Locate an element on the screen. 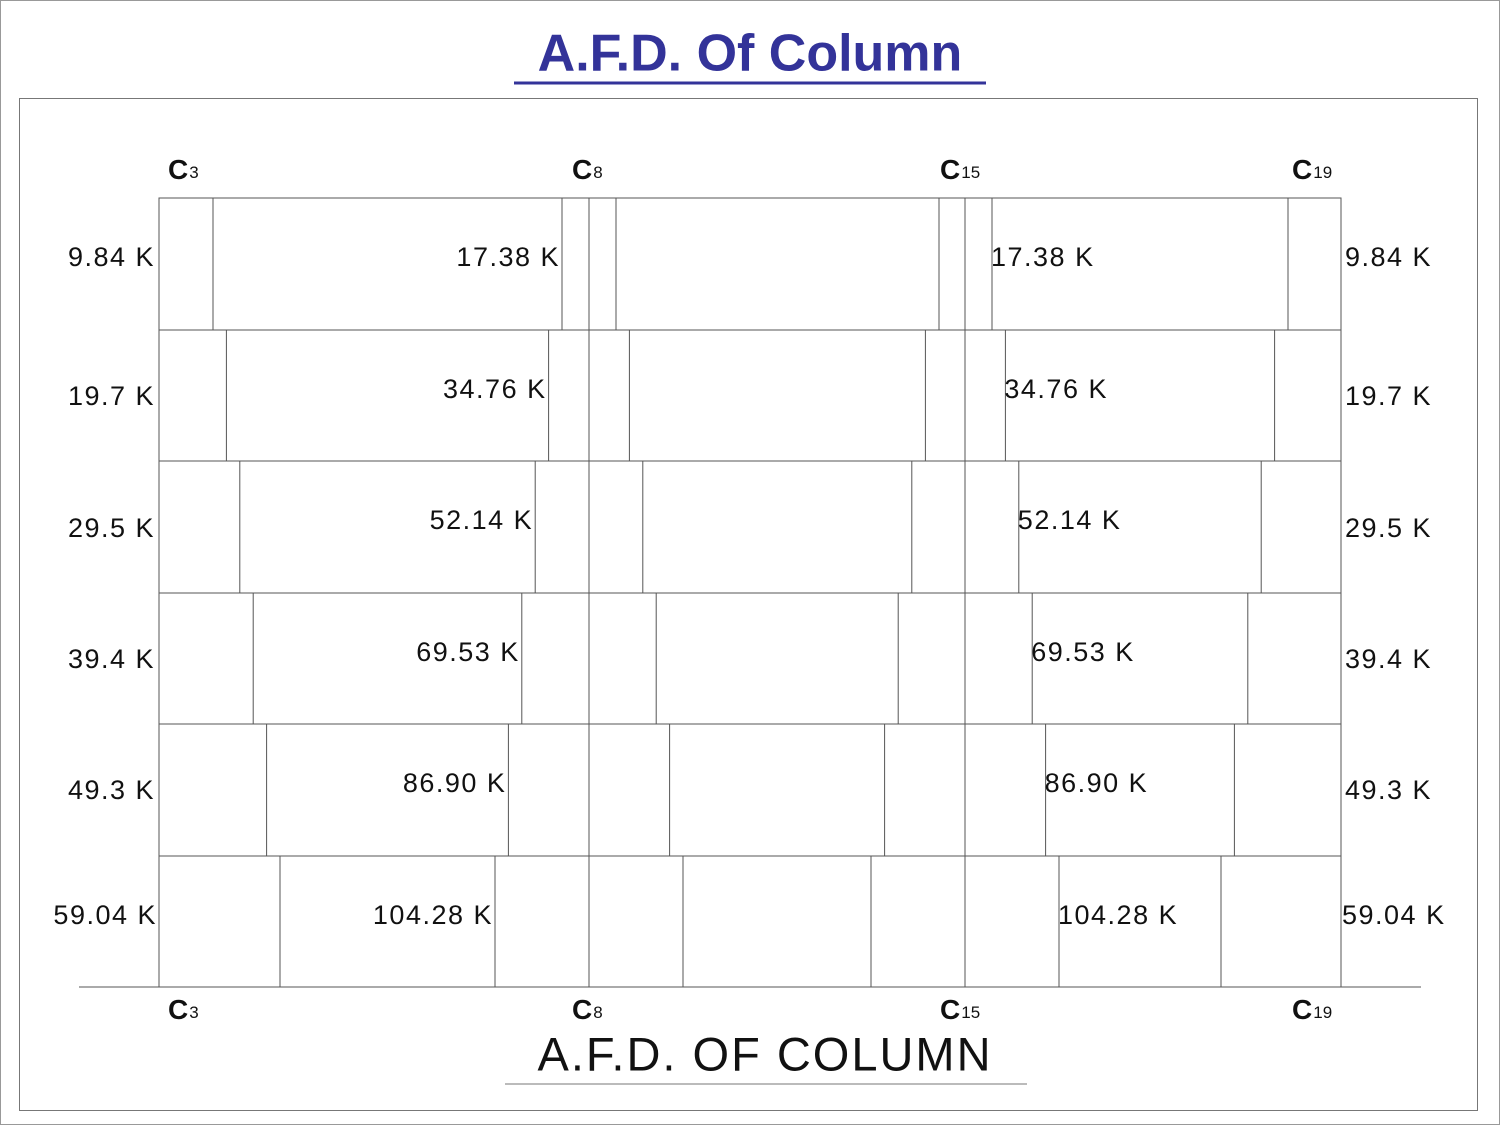 This screenshot has height=1125, width=1500. caption: A.F.D. OF COLUMN is located at coordinates (764, 1053).